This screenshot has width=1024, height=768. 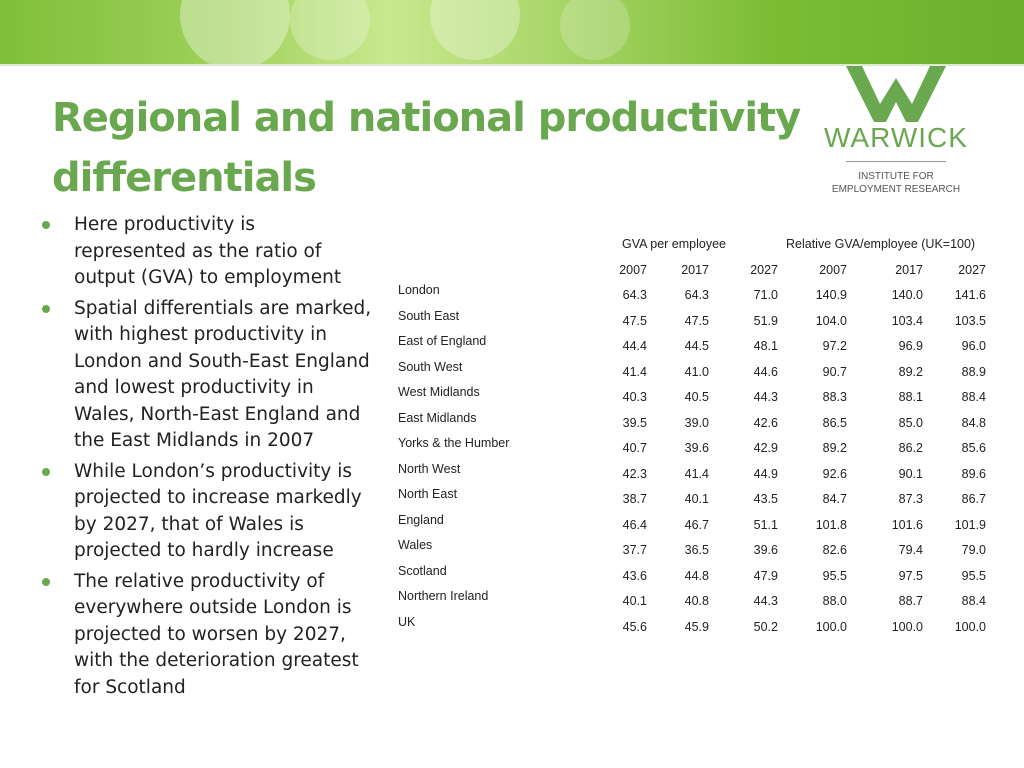 What do you see at coordinates (765, 371) in the screenshot?
I see `table-cell: 44.6` at bounding box center [765, 371].